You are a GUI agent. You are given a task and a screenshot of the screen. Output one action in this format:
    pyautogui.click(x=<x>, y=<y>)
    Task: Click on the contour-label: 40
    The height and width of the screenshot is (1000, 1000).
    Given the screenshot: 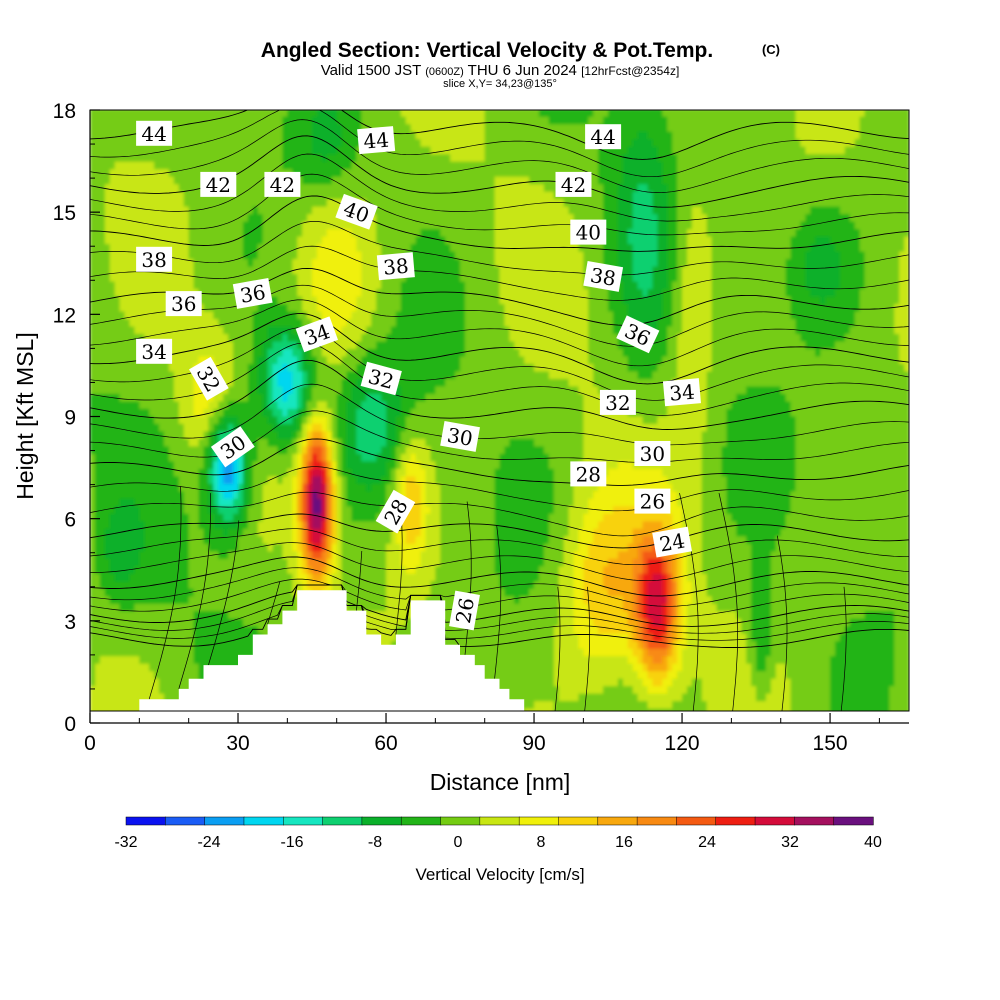 What is the action you would take?
    pyautogui.click(x=588, y=232)
    